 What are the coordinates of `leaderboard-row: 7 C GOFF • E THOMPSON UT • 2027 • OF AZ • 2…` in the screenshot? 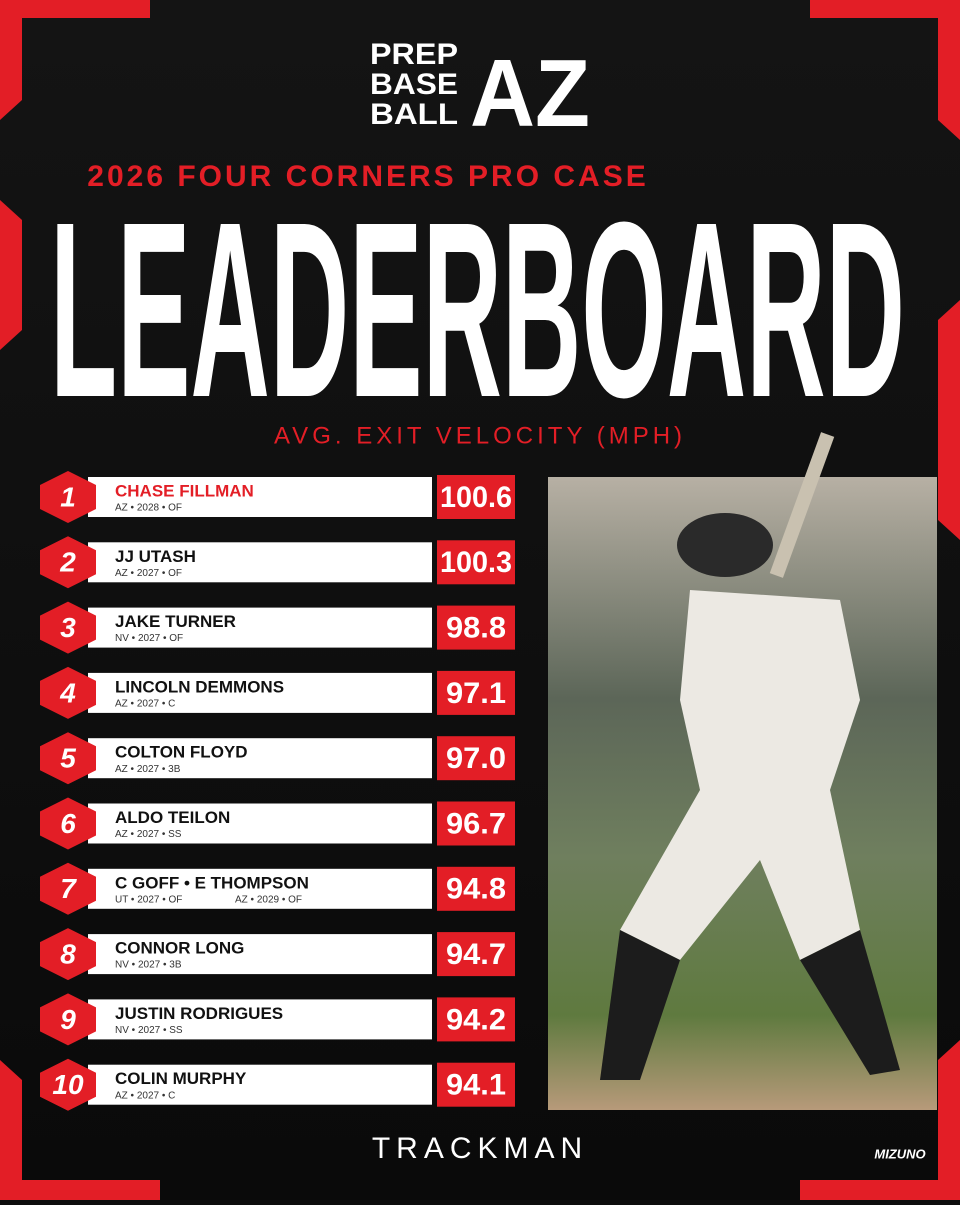 It's located at (277, 888).